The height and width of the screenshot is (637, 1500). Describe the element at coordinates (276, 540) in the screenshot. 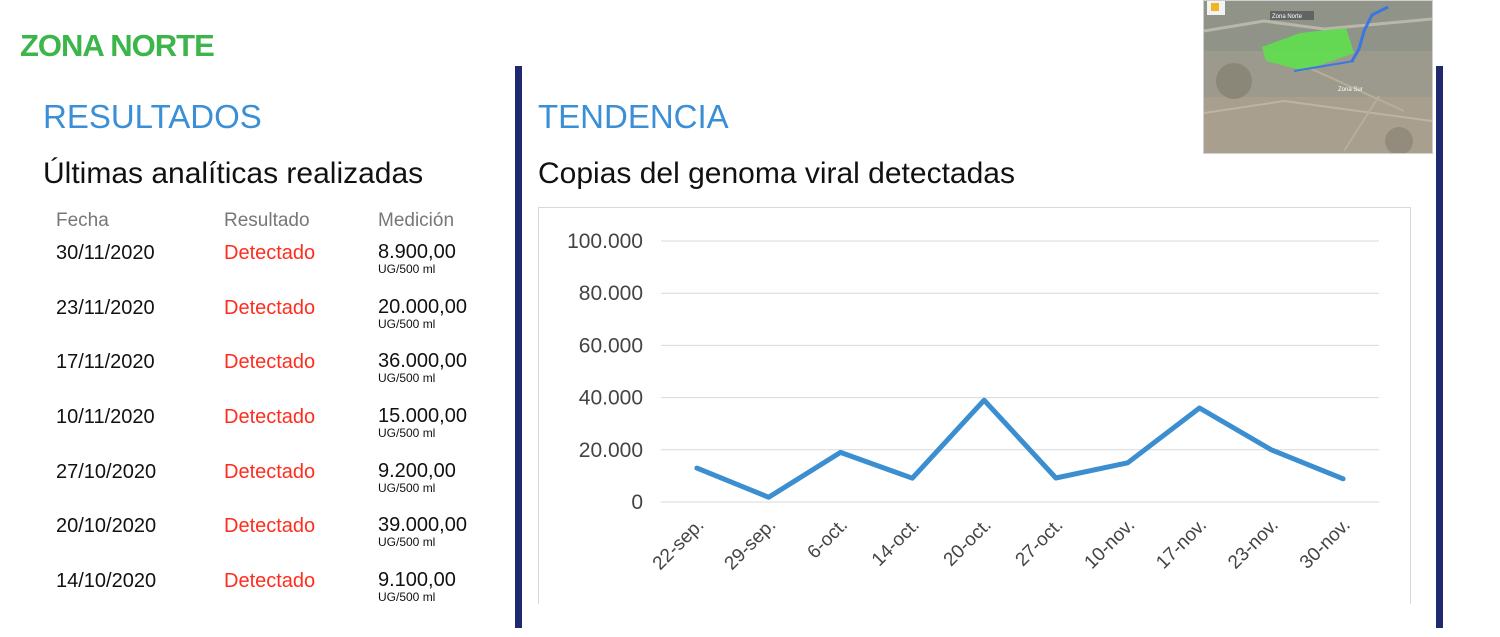

I see `table-row: 20/10/2020 Detectado 39.000,00 UG/500 ml` at that location.